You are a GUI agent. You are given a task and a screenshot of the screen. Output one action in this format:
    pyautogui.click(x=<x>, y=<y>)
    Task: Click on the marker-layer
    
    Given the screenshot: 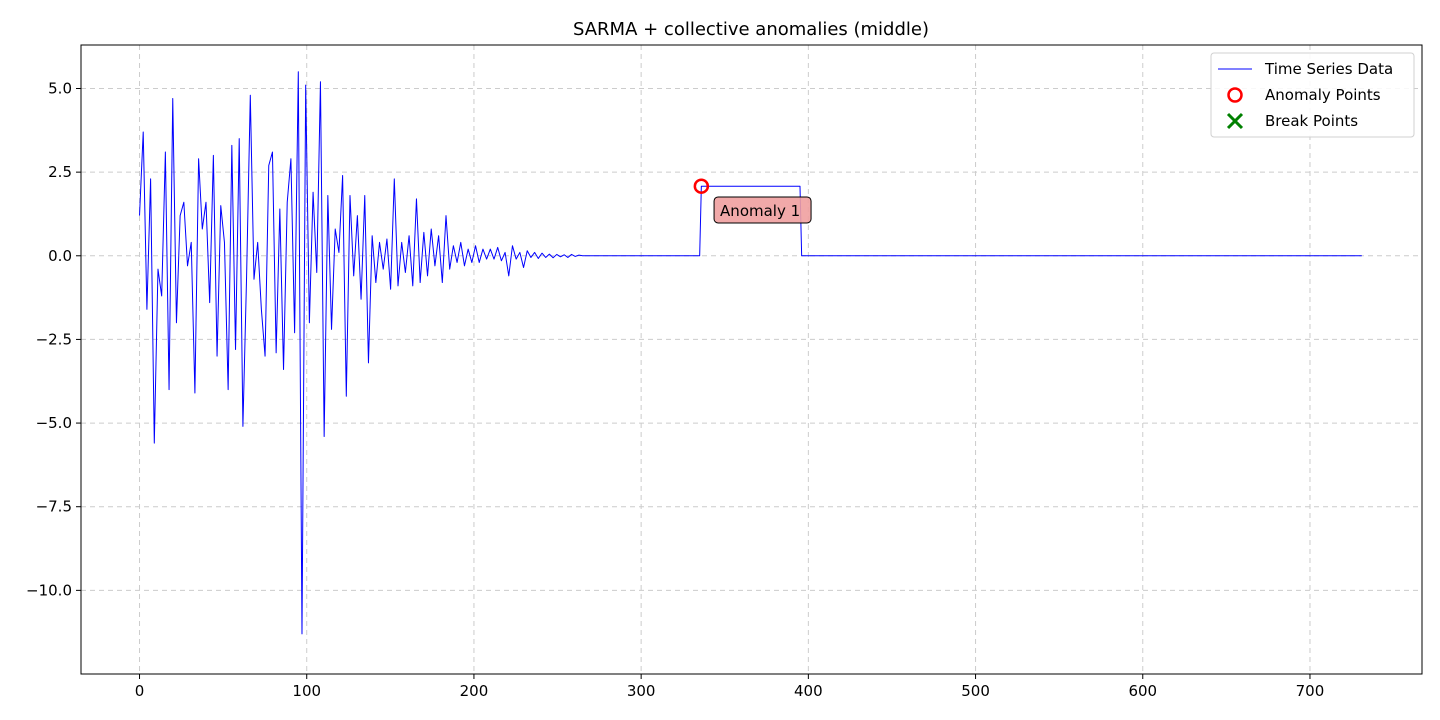 What is the action you would take?
    pyautogui.click(x=701, y=186)
    